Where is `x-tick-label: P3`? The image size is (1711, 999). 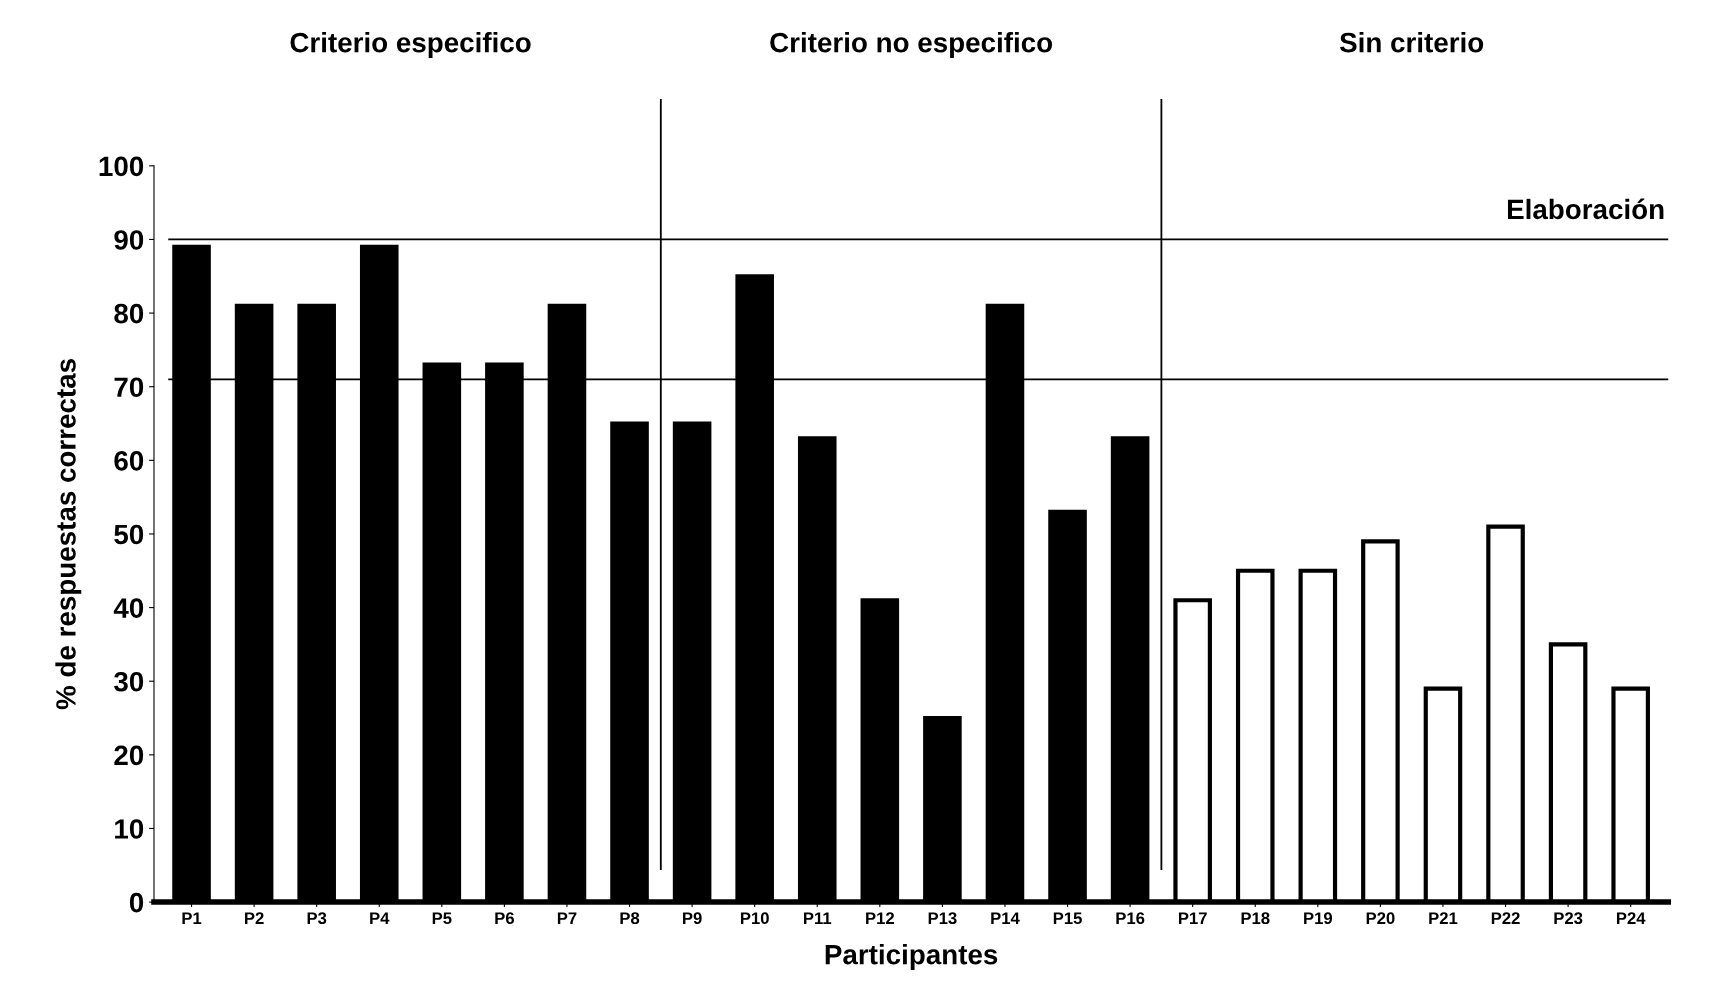
x-tick-label: P3 is located at coordinates (317, 918).